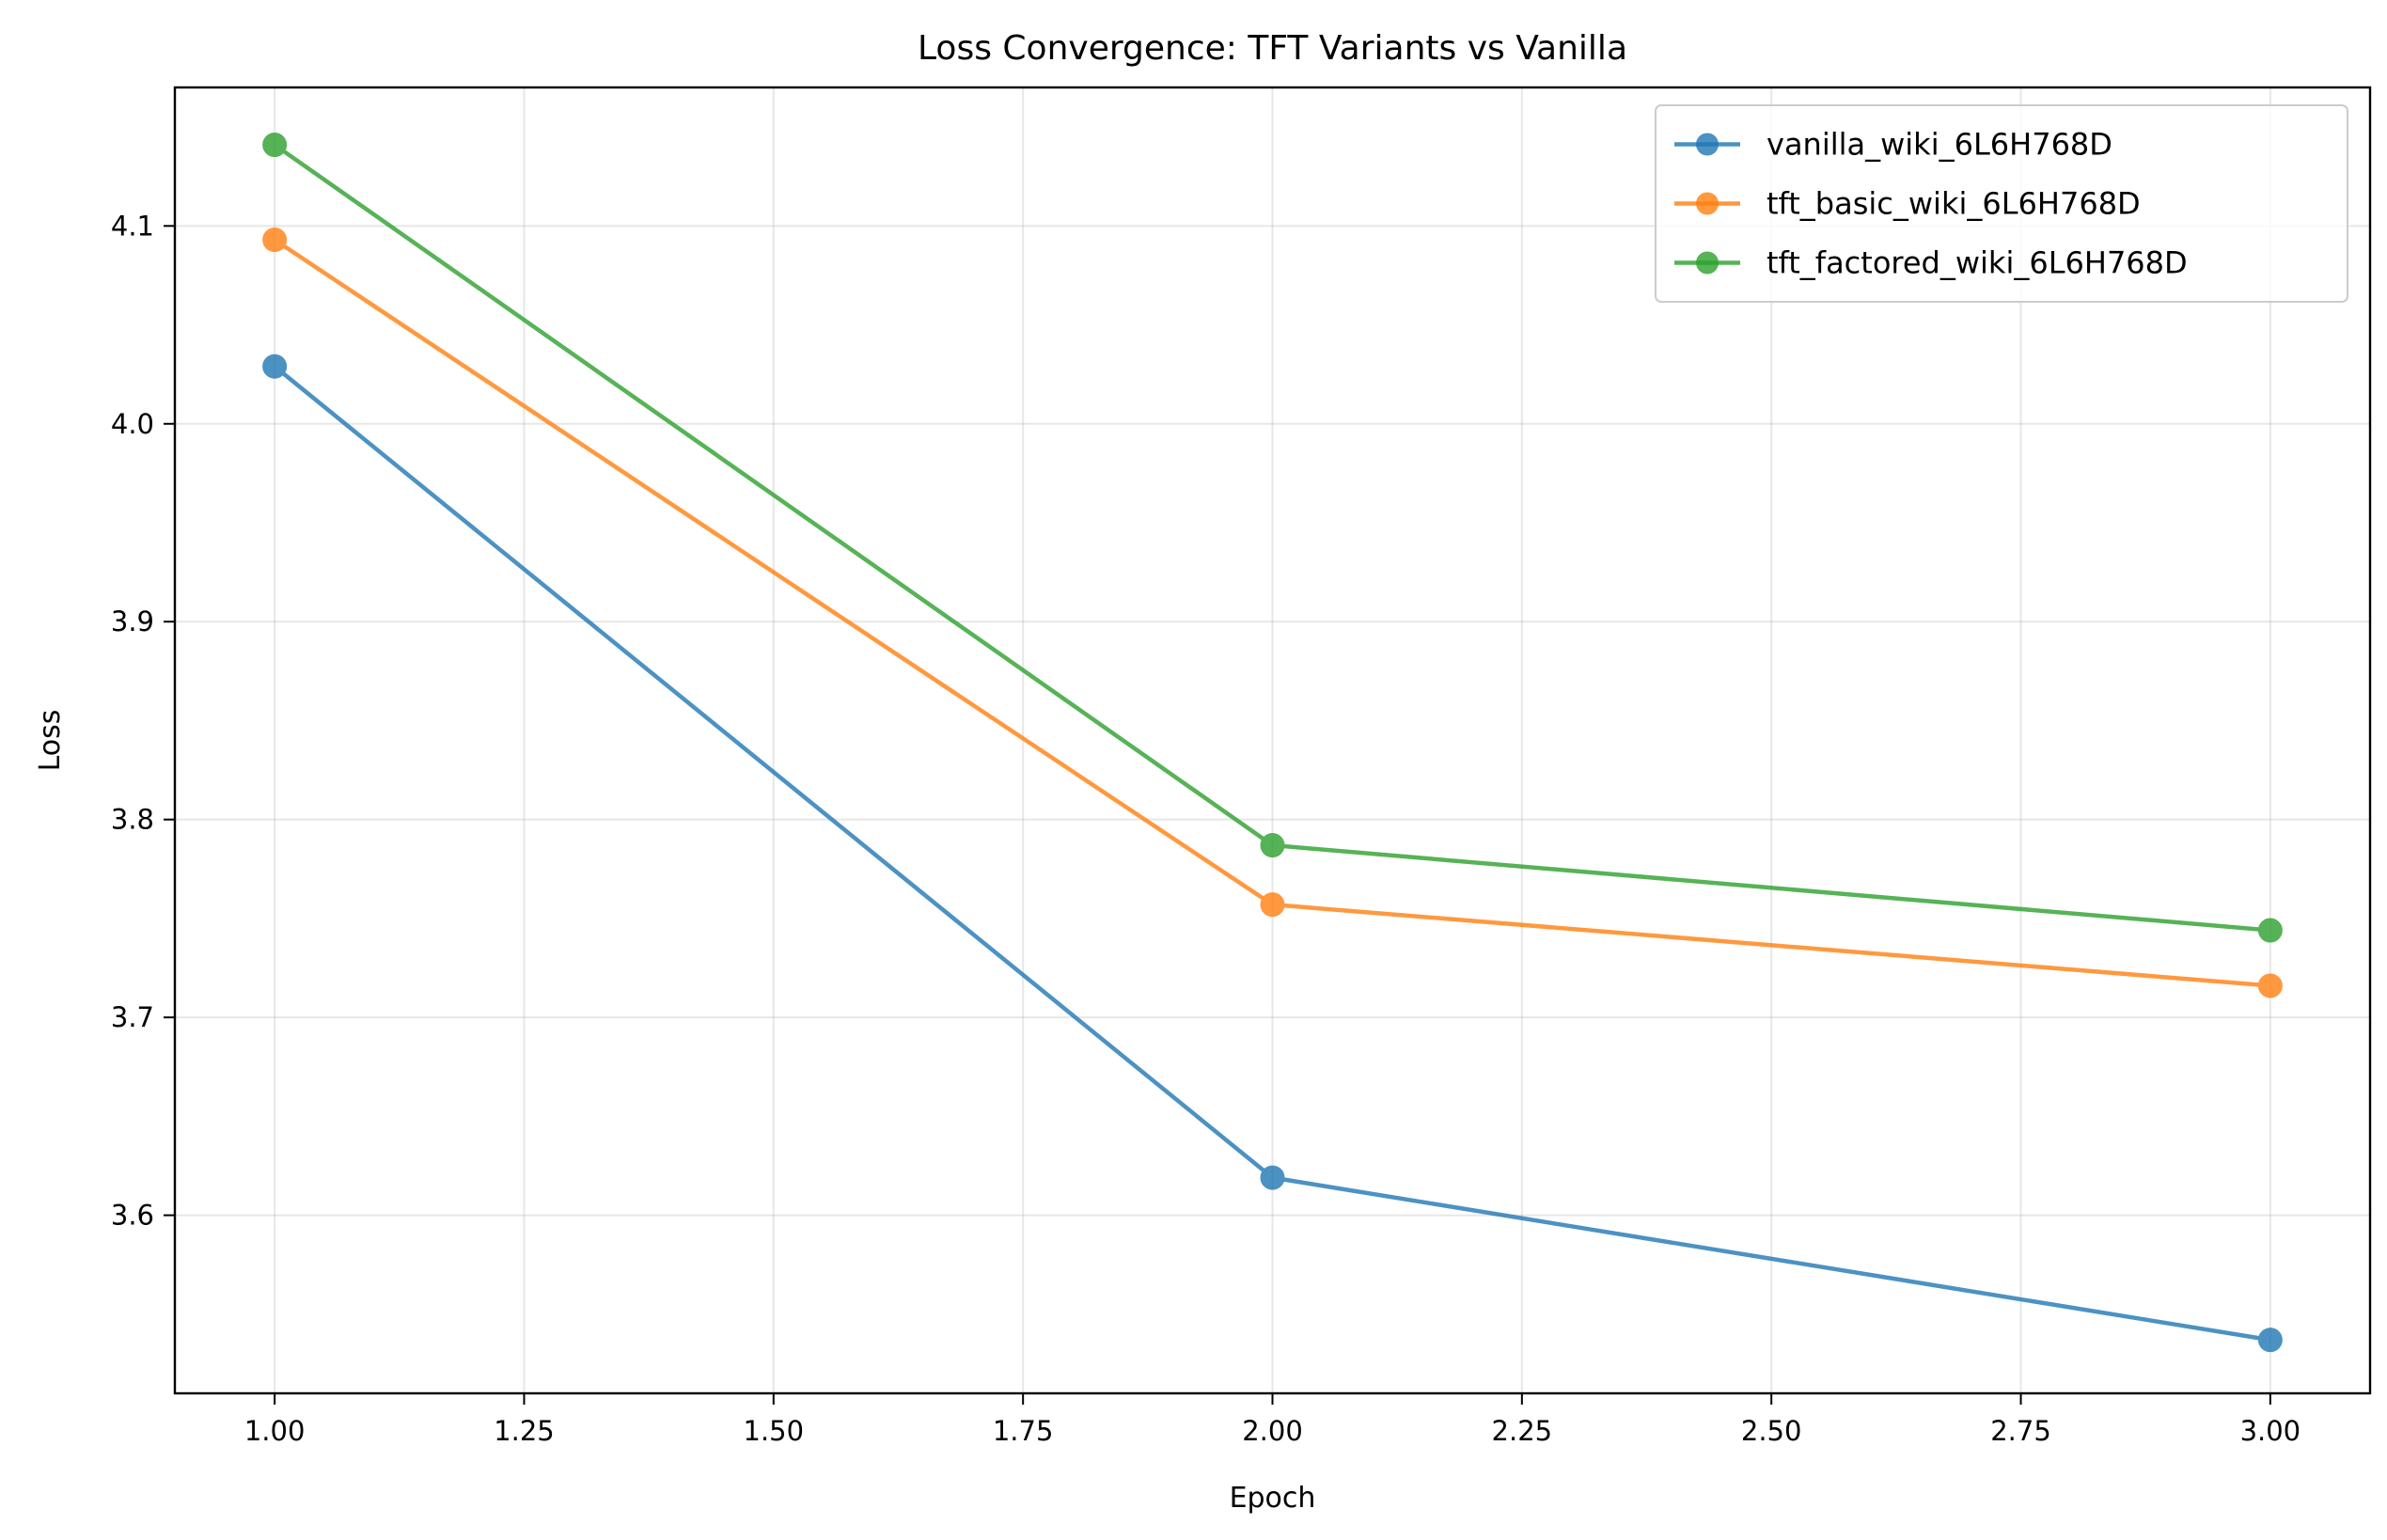 The width and height of the screenshot is (2387, 1540). What do you see at coordinates (774, 1431) in the screenshot?
I see `x-tick-label: 1.50` at bounding box center [774, 1431].